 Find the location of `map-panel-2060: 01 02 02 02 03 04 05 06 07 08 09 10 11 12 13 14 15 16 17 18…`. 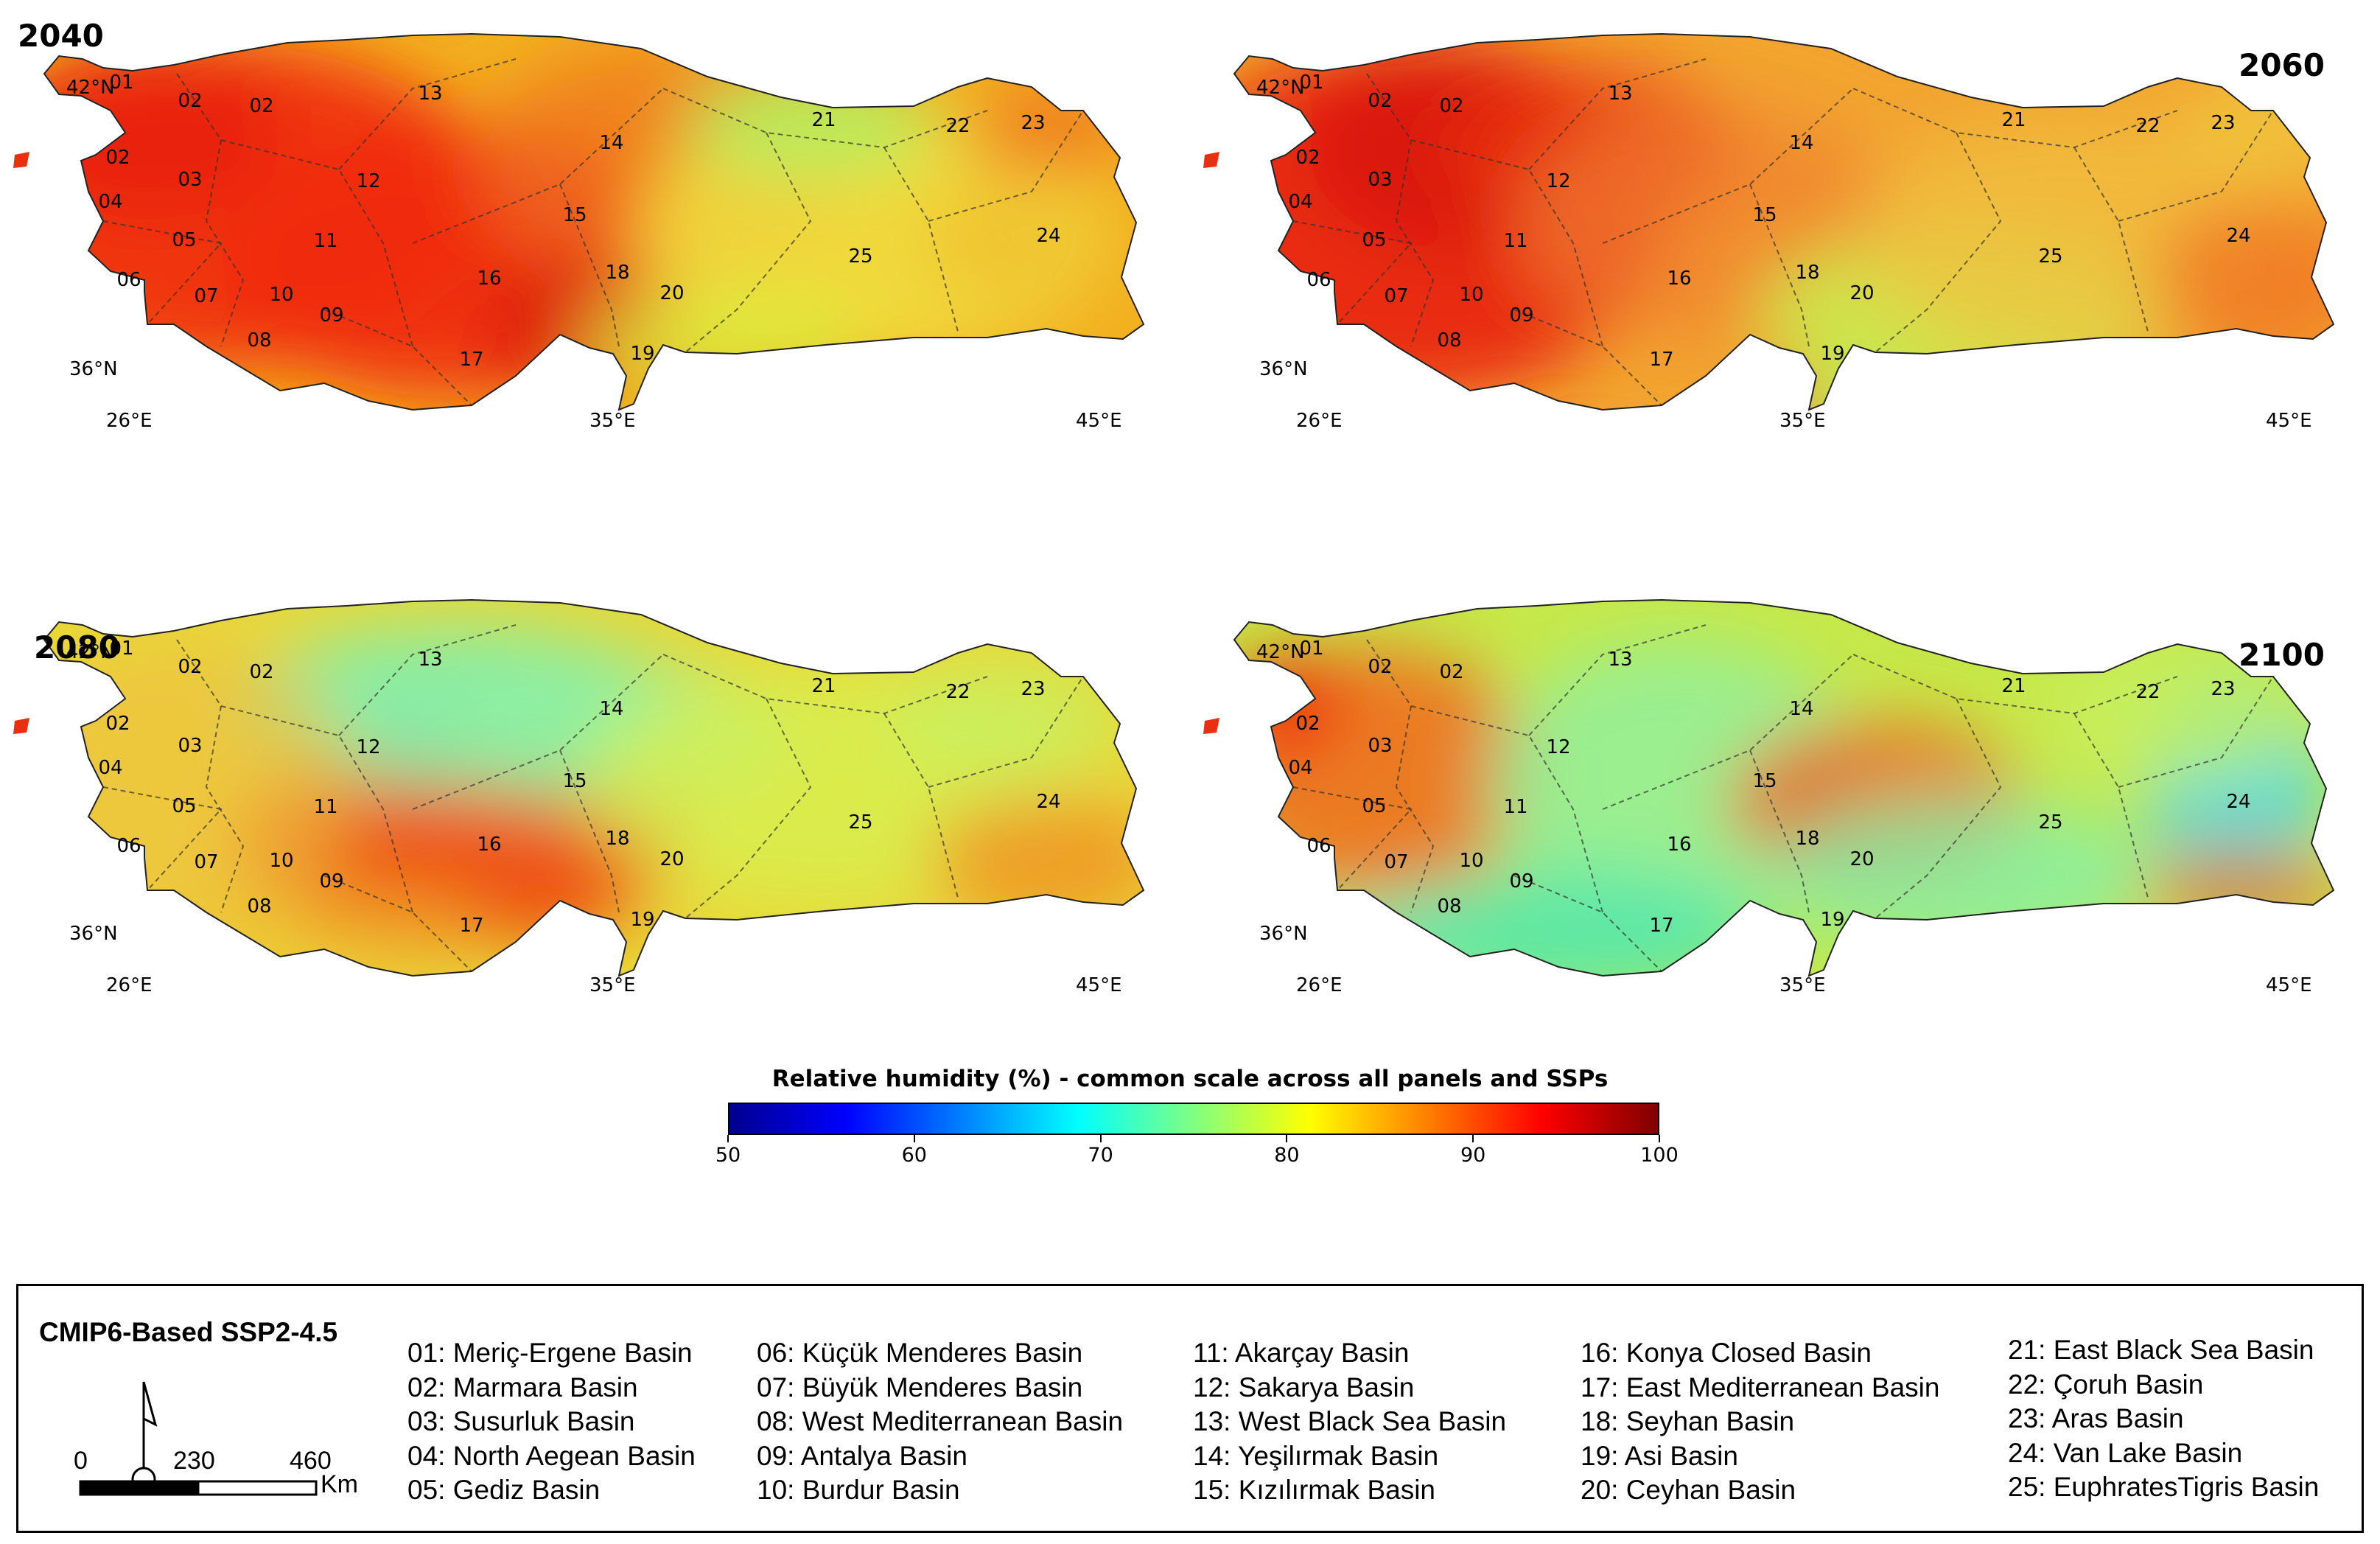

map-panel-2060: 01 02 02 02 03 04 05 06 07 08 09 10 11 12 13 14 15 16 17 18… is located at coordinates (1764, 236).